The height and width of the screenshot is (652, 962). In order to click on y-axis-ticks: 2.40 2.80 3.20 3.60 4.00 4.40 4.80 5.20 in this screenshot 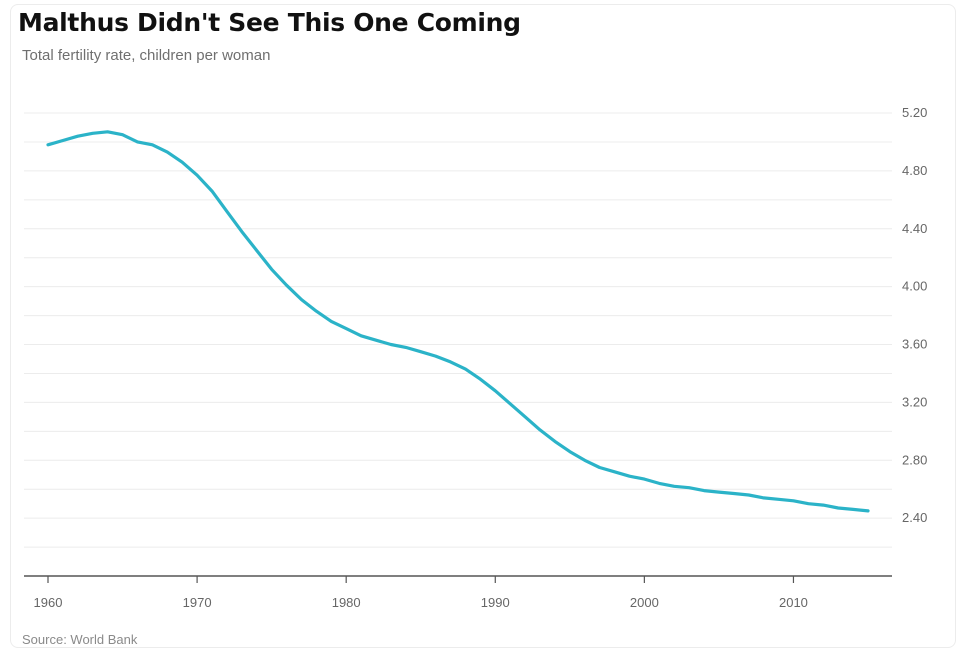, I will do `click(914, 315)`.